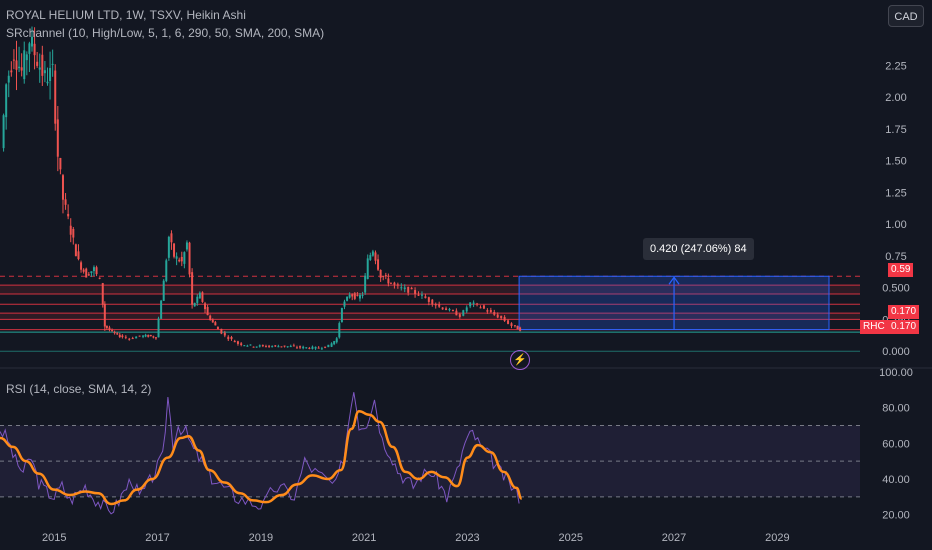 The image size is (932, 550). Describe the element at coordinates (674, 538) in the screenshot. I see `time-tick-label: 2027` at that location.